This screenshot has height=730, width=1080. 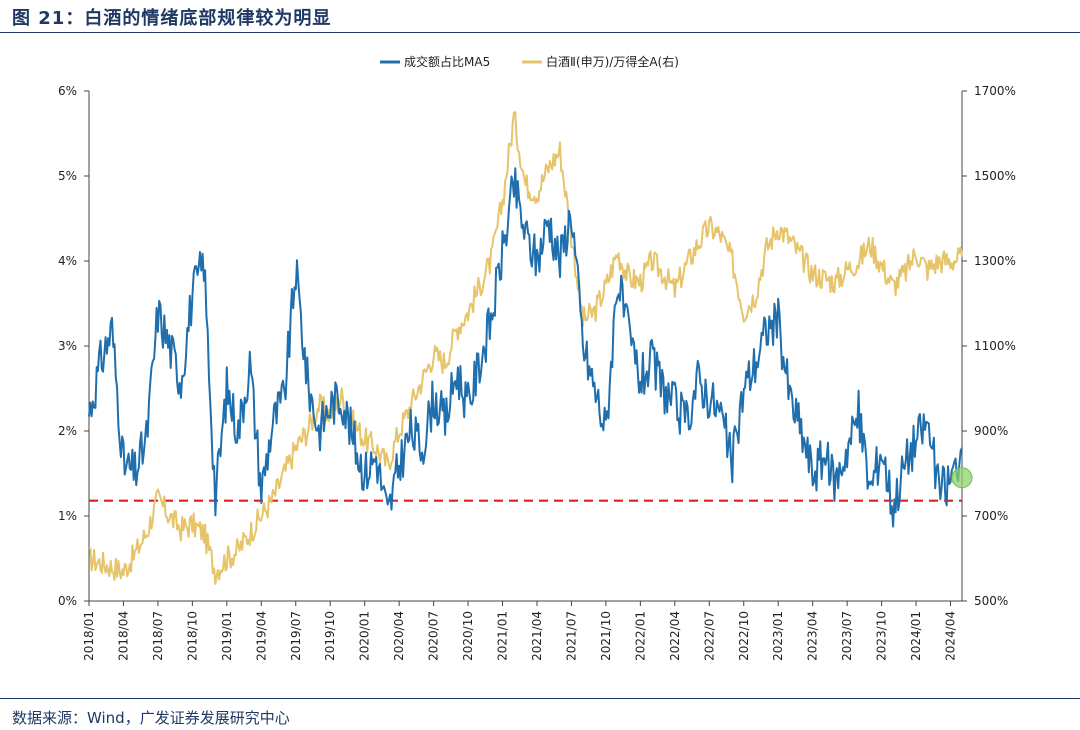 What do you see at coordinates (67, 261) in the screenshot?
I see `y-left-tick-label: 4%` at bounding box center [67, 261].